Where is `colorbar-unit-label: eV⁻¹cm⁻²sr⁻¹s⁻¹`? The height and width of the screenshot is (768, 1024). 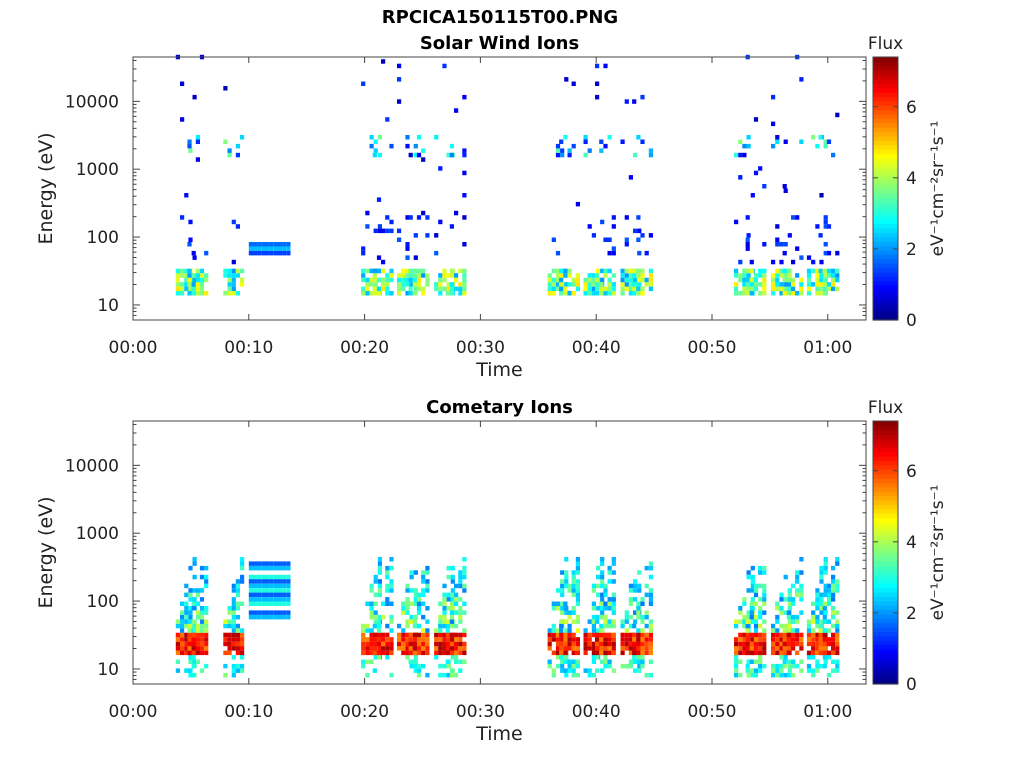
colorbar-unit-label: eV⁻¹cm⁻²sr⁻¹s⁻¹ is located at coordinates (938, 189).